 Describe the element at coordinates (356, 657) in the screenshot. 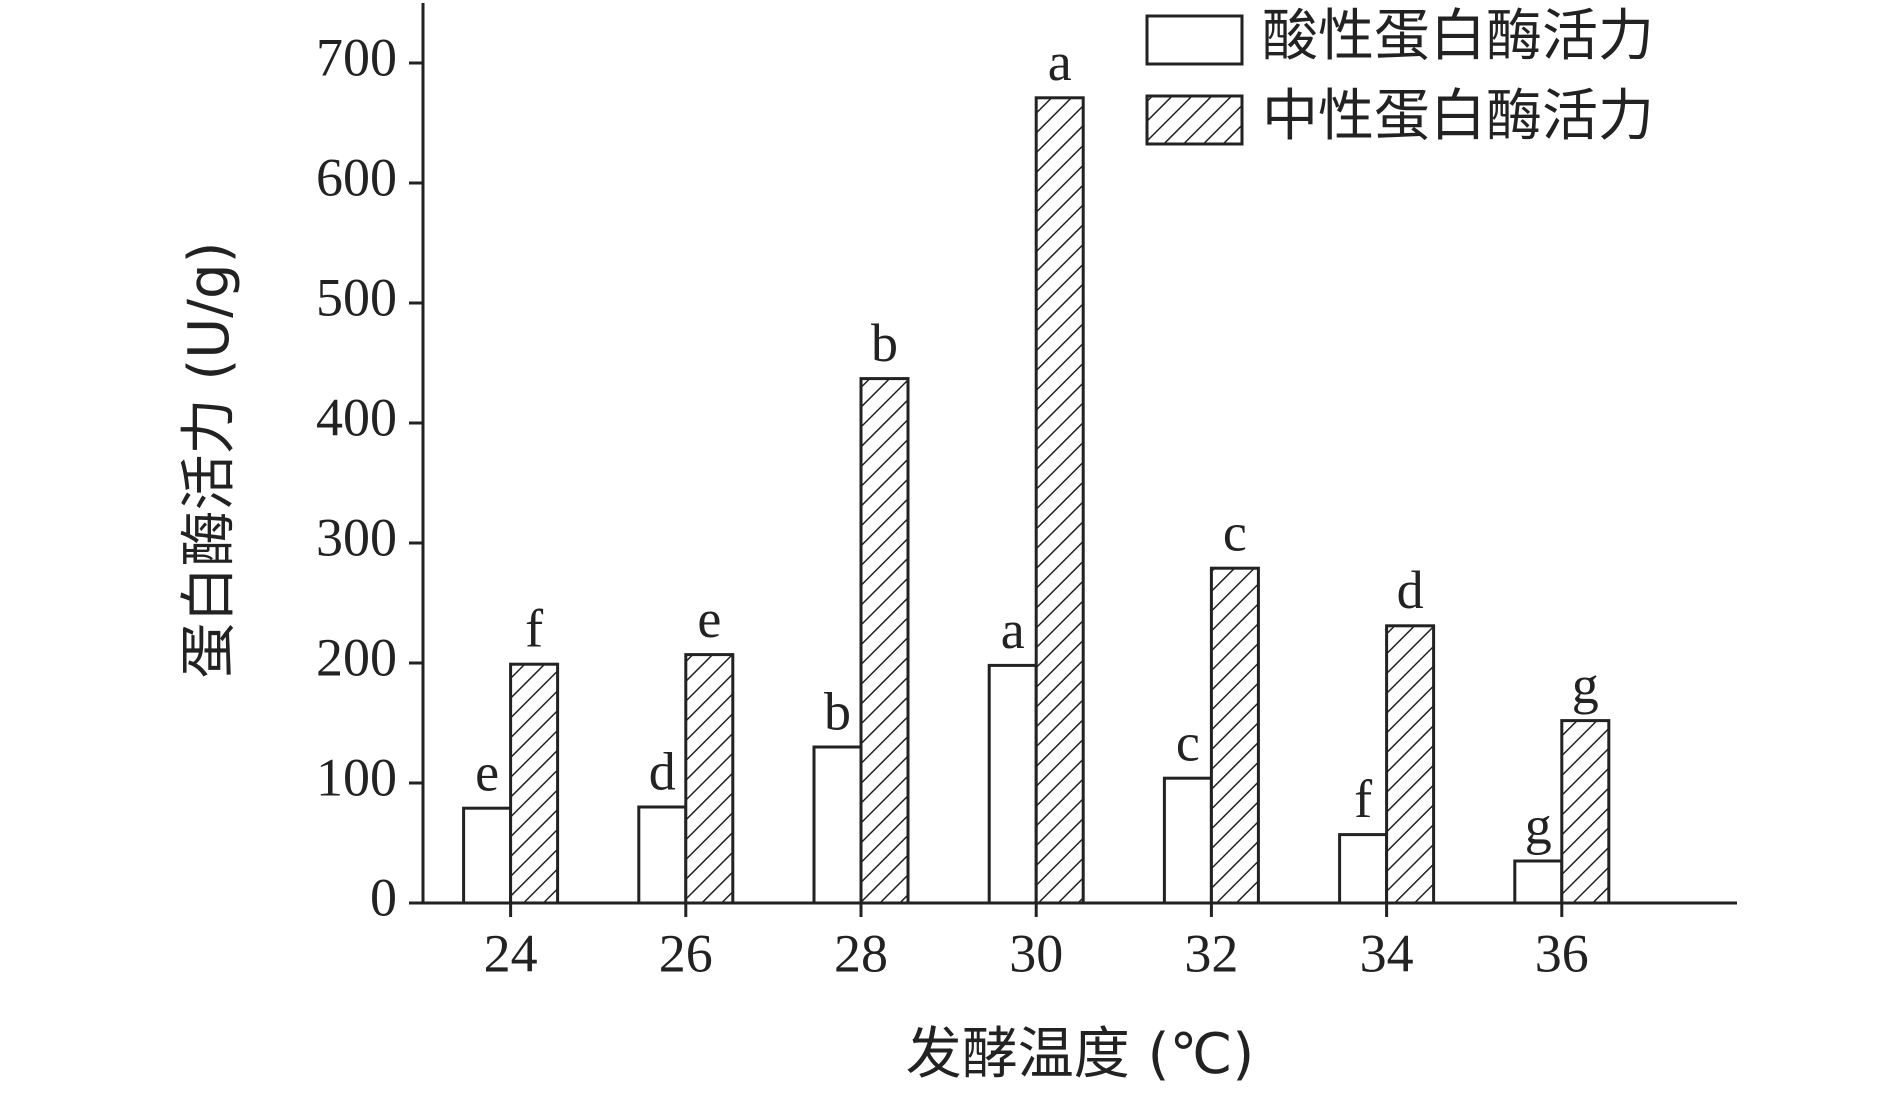

I see `y-tick-label: 200` at that location.